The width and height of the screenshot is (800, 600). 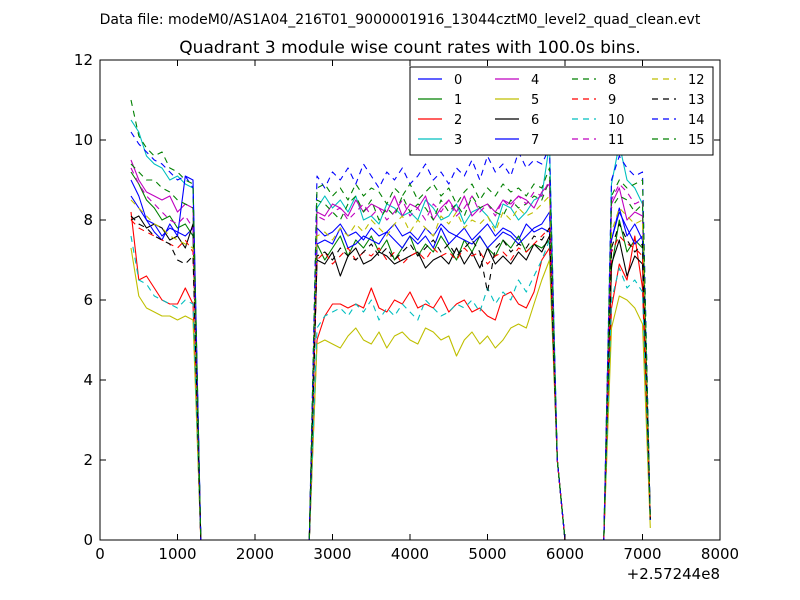 I want to click on x-tick-label: 7000, so click(x=642, y=554).